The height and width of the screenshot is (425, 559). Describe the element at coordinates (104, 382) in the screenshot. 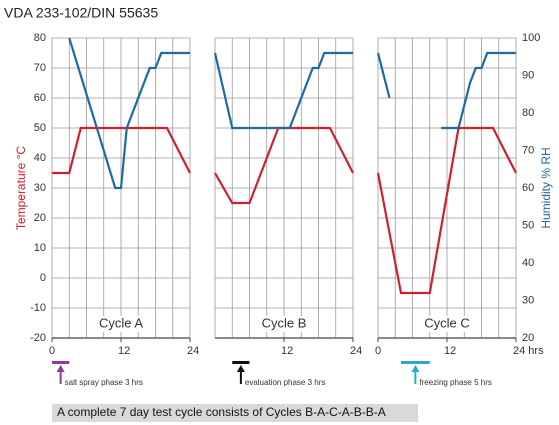

I see `phase-label: salt spray phase 3 hrs` at that location.